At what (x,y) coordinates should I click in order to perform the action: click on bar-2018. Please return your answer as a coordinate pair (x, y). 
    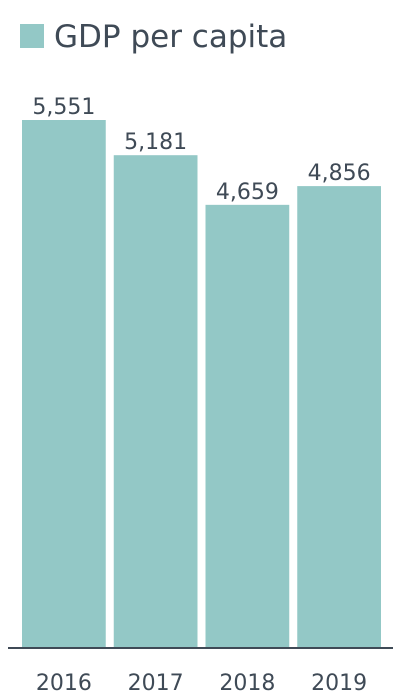
    Looking at the image, I should click on (247, 426).